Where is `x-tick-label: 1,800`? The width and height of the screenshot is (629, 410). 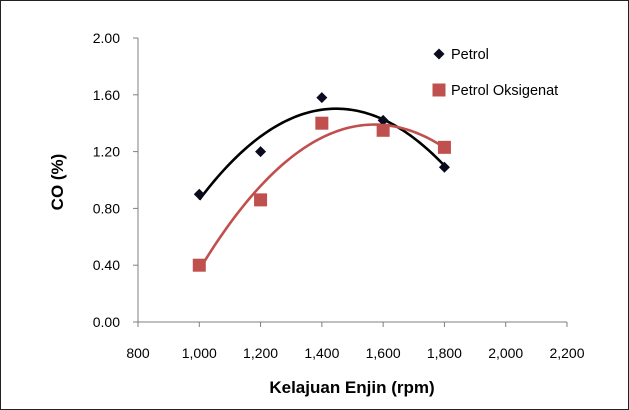 x-tick-label: 1,800 is located at coordinates (444, 353).